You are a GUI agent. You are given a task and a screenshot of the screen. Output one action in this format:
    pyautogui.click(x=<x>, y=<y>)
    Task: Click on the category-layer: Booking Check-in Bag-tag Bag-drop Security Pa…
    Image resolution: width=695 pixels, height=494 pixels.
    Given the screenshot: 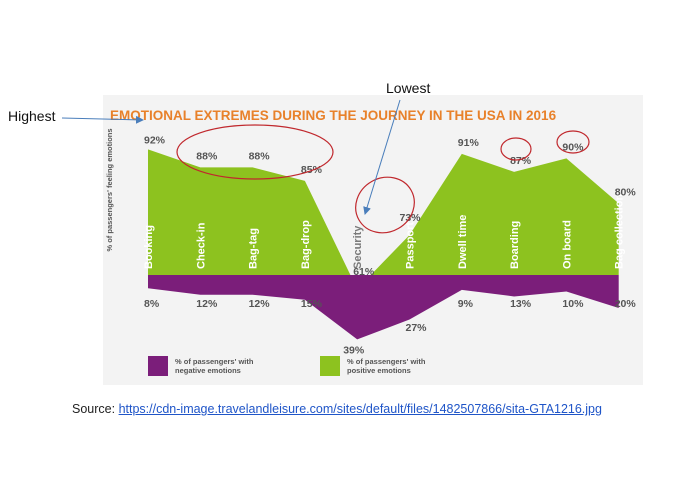 What is the action you would take?
    pyautogui.click(x=384, y=231)
    